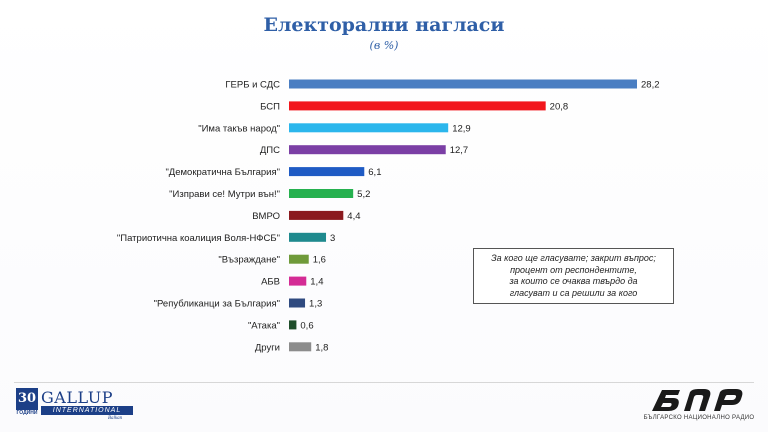  What do you see at coordinates (573, 292) in the screenshot?
I see `note-line: гласуват и са решили за кого` at bounding box center [573, 292].